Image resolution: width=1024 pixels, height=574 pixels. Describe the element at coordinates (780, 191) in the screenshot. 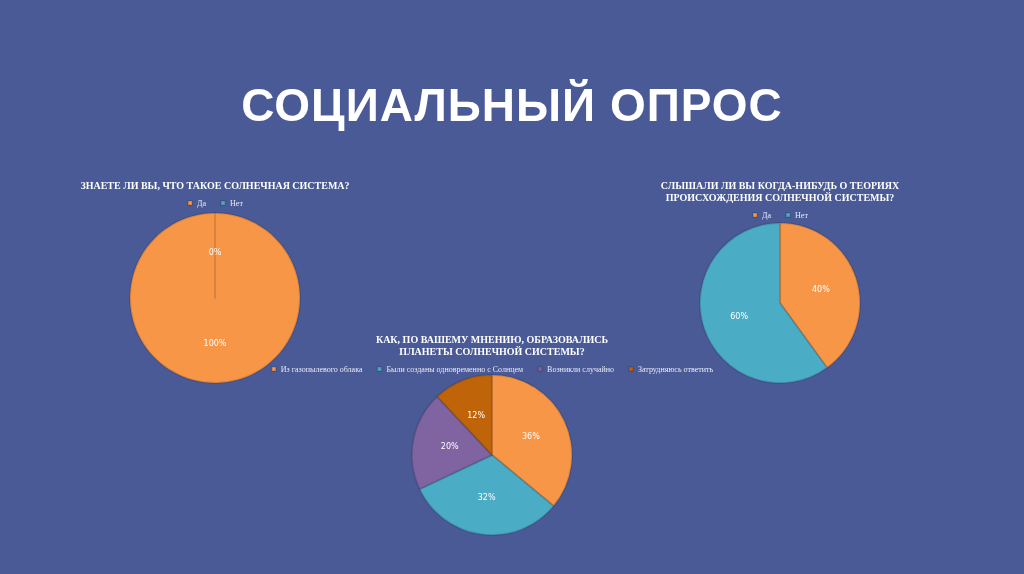

I see `chart-title: СЛЫШАЛИ ЛИ ВЫ КОГДА-НИБУДЬ О ТЕОРИЯХ ПРОИСХОЖДЕНИЯ СОЛНЕЧНОЙ СИСТЕМЫ?` at that location.